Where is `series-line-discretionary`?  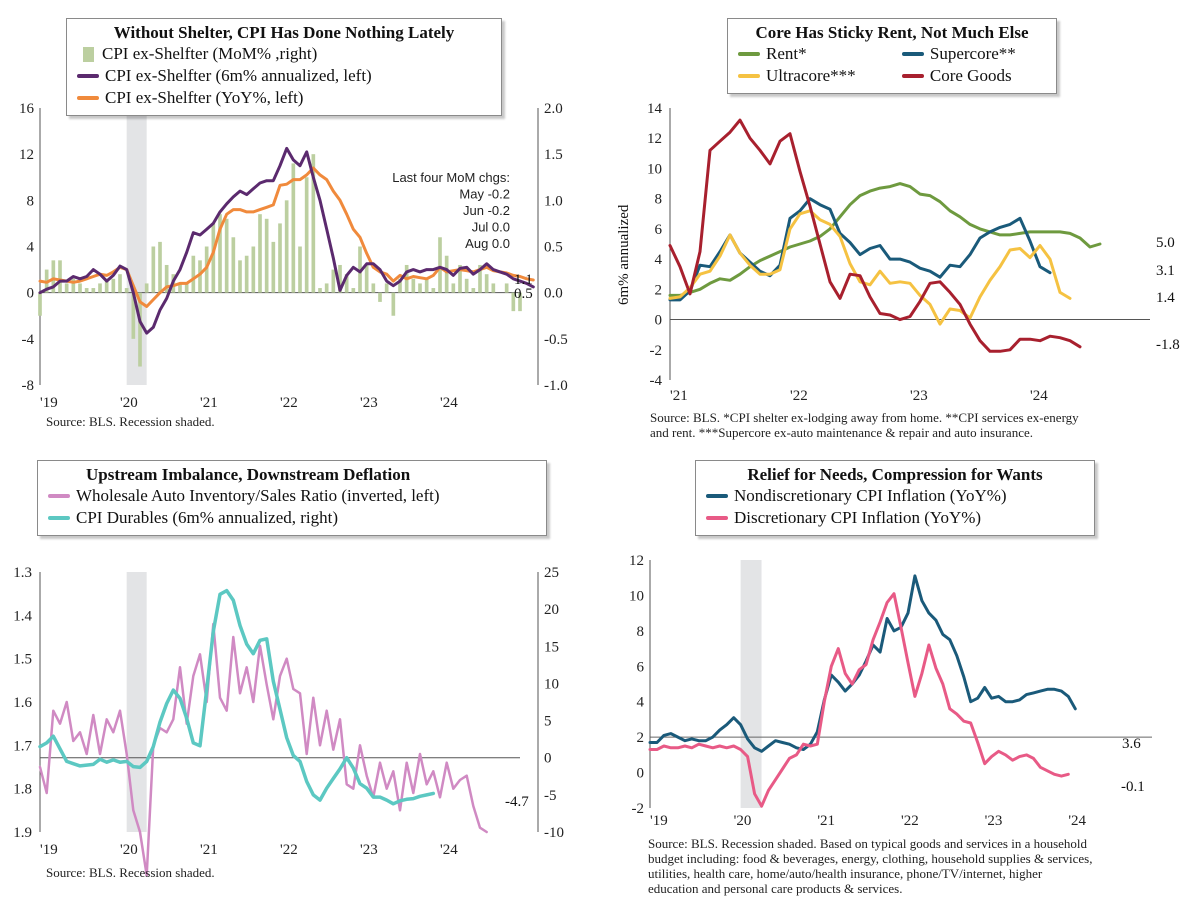 series-line-discretionary is located at coordinates (859, 700).